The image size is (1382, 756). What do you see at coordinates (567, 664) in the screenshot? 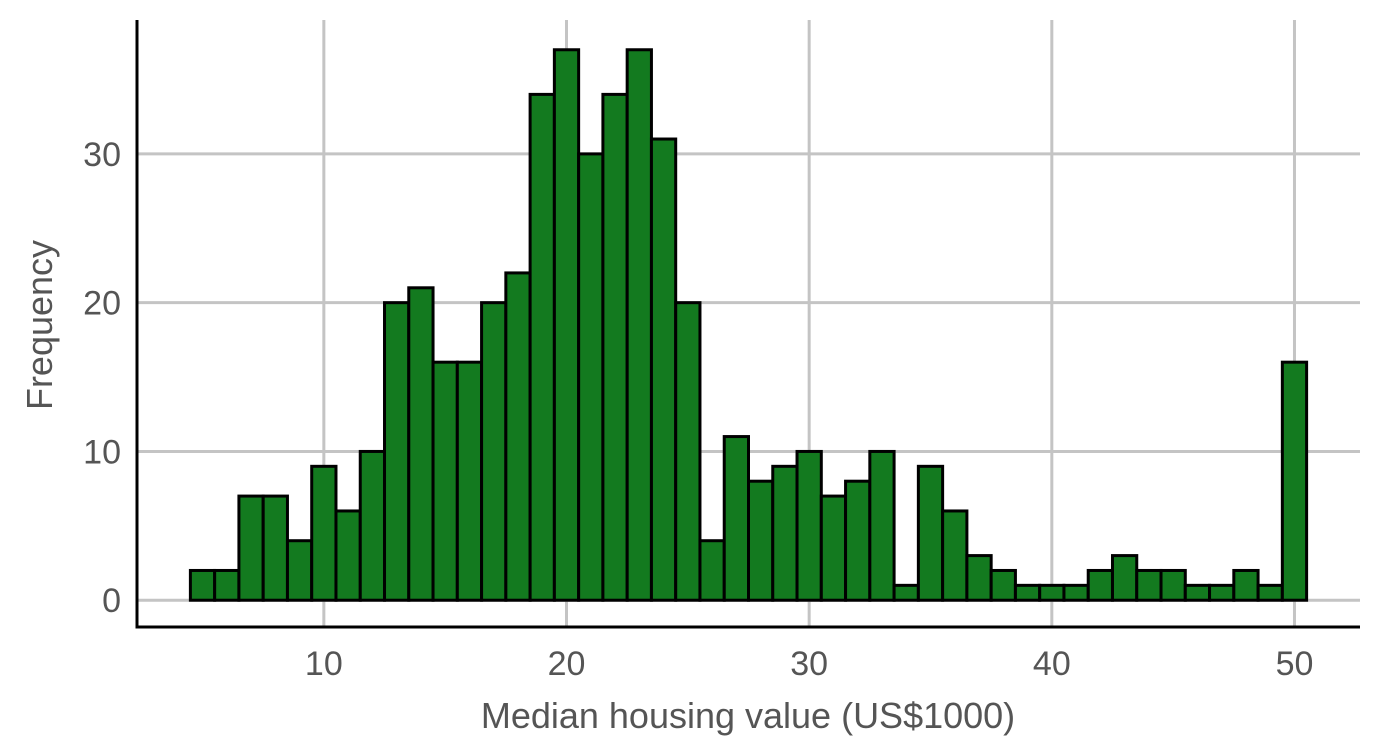
I see `x-tick-label-20: 20` at bounding box center [567, 664].